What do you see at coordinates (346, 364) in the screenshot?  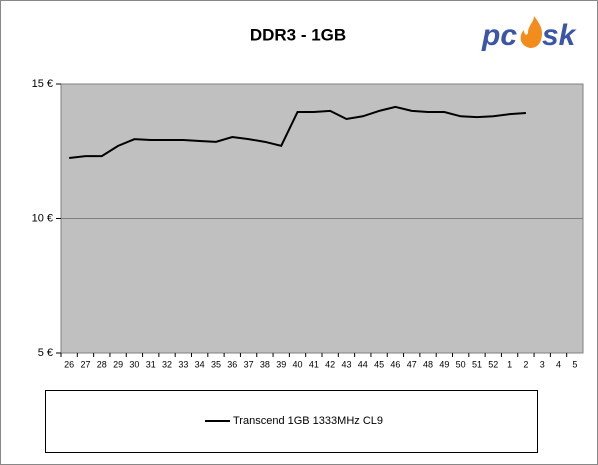 I see `x-tick-label: 43` at bounding box center [346, 364].